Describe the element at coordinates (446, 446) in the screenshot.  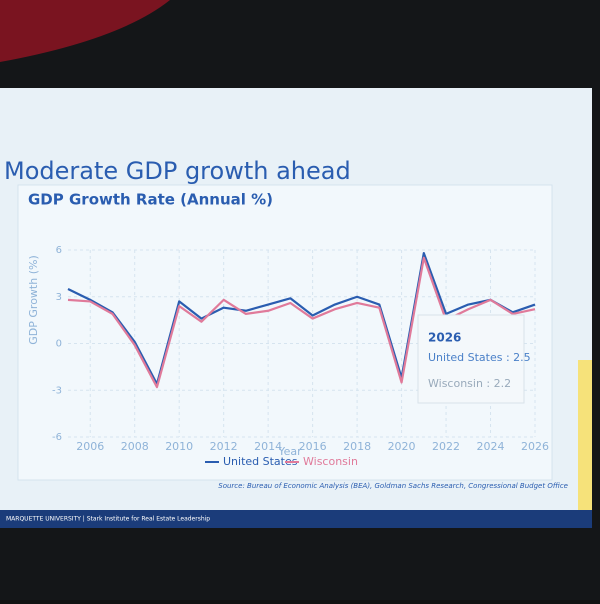
I see `x-tick-label: 2022` at that location.